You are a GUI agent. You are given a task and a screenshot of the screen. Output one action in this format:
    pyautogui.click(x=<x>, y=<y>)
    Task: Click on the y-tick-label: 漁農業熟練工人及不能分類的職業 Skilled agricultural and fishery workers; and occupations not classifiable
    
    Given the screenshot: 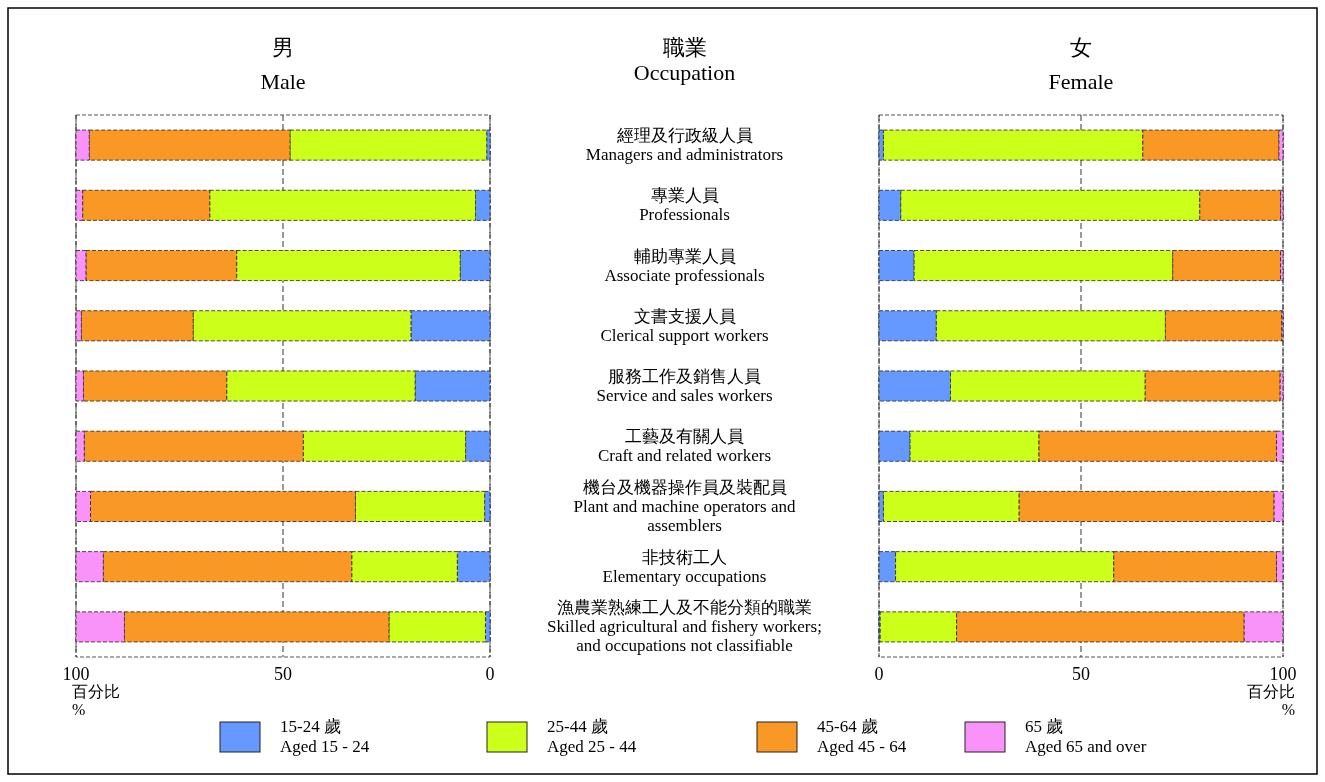 What is the action you would take?
    pyautogui.click(x=684, y=627)
    